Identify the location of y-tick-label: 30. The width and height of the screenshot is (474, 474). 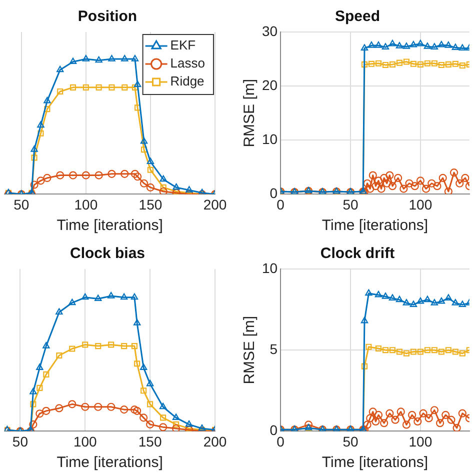
(270, 30).